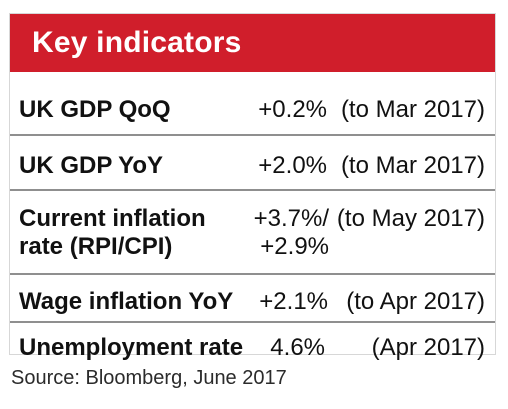 The image size is (508, 409). Describe the element at coordinates (428, 347) in the screenshot. I see `indicator-period: (Apr 2017)` at that location.